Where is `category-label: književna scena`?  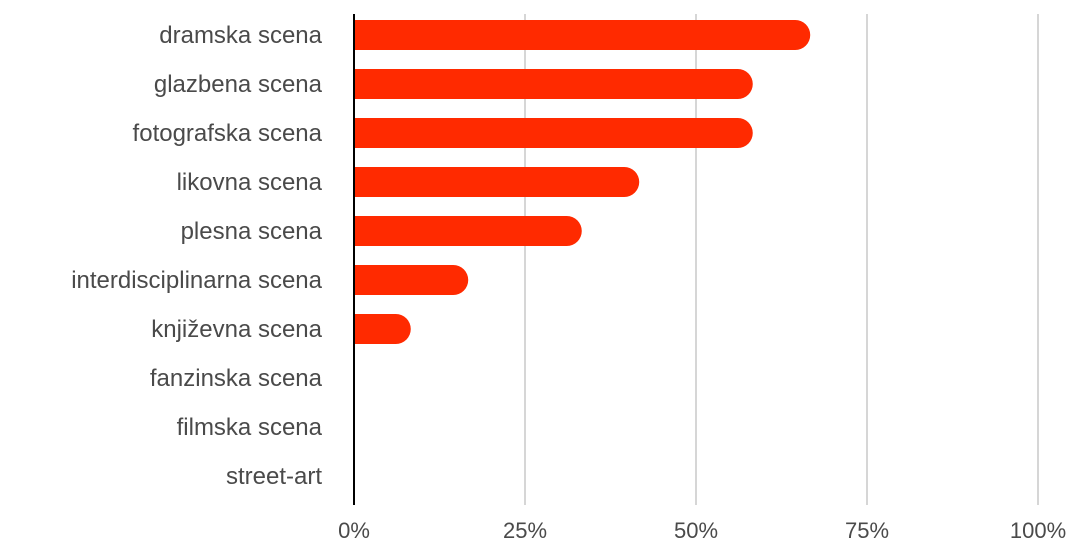 category-label: književna scena is located at coordinates (236, 329).